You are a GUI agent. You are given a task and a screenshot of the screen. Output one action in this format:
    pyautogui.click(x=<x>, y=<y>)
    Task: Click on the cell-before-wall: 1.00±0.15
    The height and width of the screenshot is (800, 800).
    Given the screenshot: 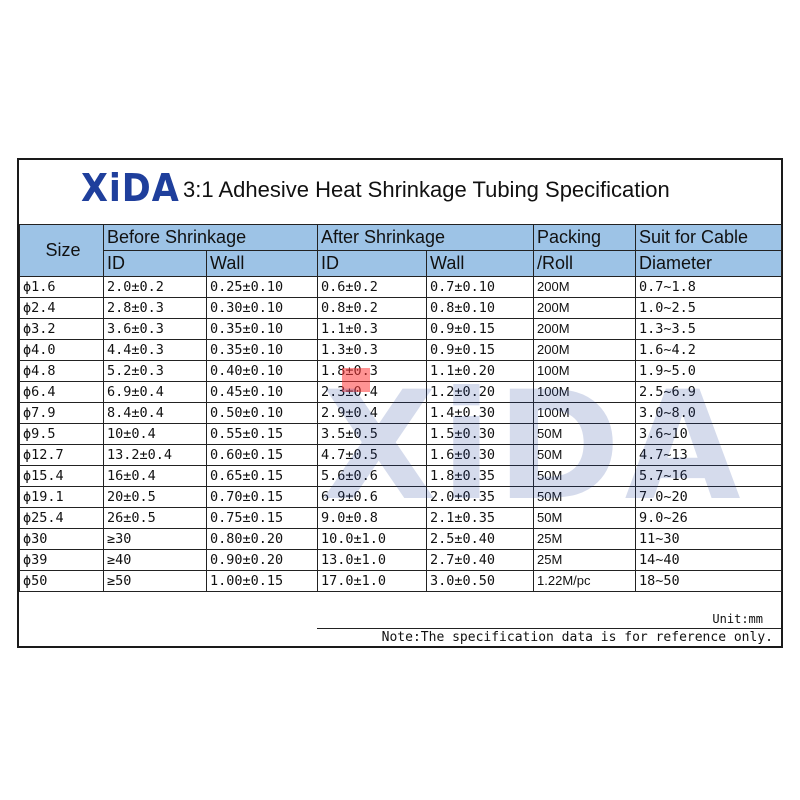 What is the action you would take?
    pyautogui.click(x=262, y=581)
    